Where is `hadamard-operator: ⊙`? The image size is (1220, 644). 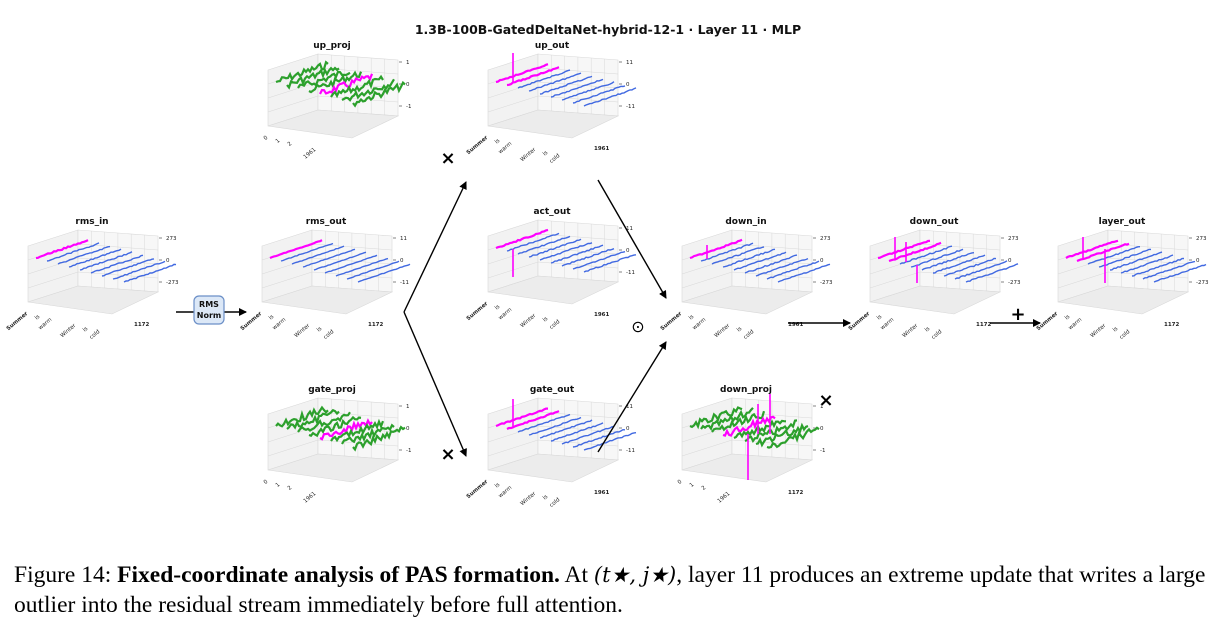
hadamard-operator: ⊙ is located at coordinates (637, 326).